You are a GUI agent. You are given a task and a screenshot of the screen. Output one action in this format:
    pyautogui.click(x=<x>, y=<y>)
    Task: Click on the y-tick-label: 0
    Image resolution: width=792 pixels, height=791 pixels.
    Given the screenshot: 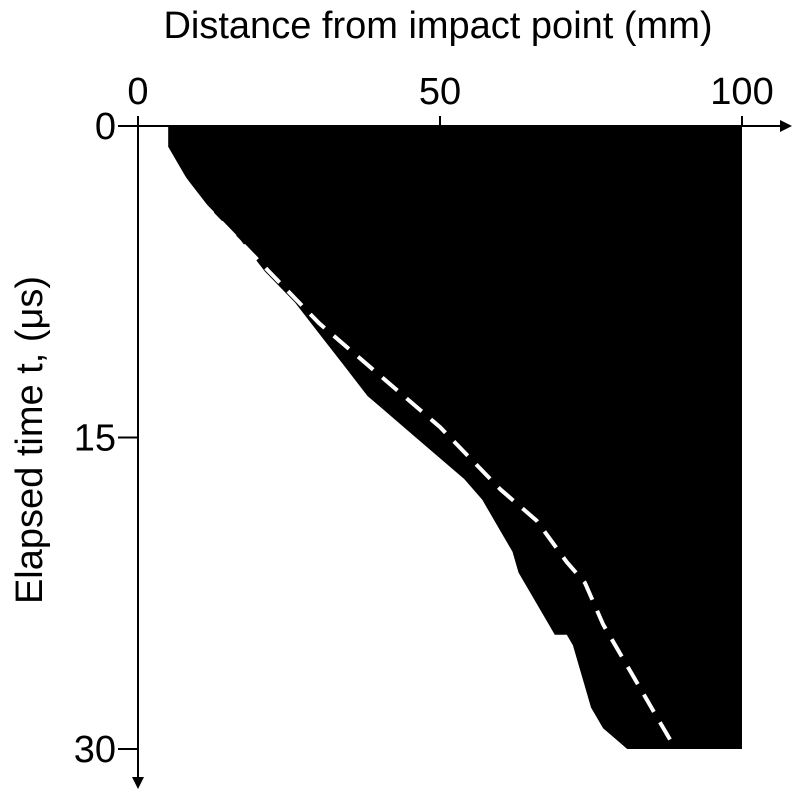 What is the action you would take?
    pyautogui.click(x=105, y=127)
    